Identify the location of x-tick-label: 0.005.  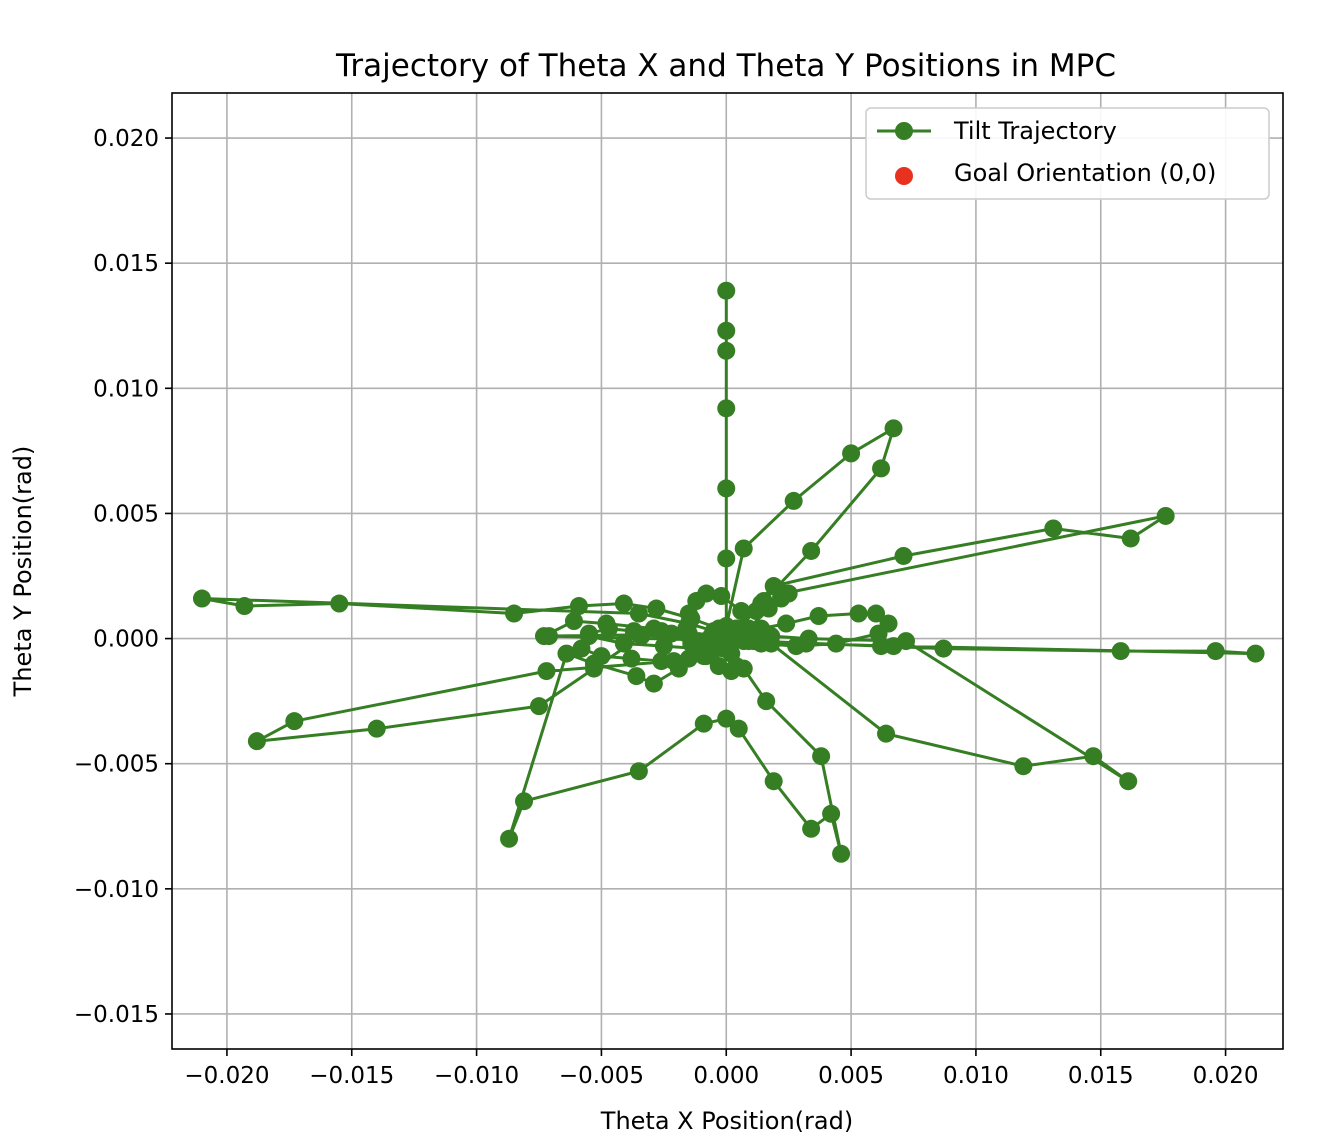
(851, 1076).